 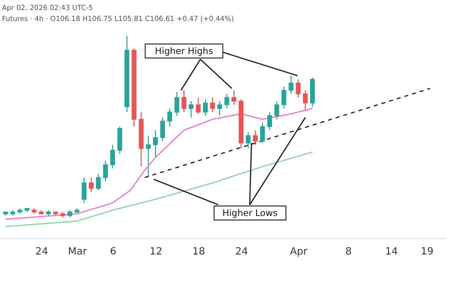 What do you see at coordinates (78, 252) in the screenshot?
I see `x-tick-label: Mar` at bounding box center [78, 252].